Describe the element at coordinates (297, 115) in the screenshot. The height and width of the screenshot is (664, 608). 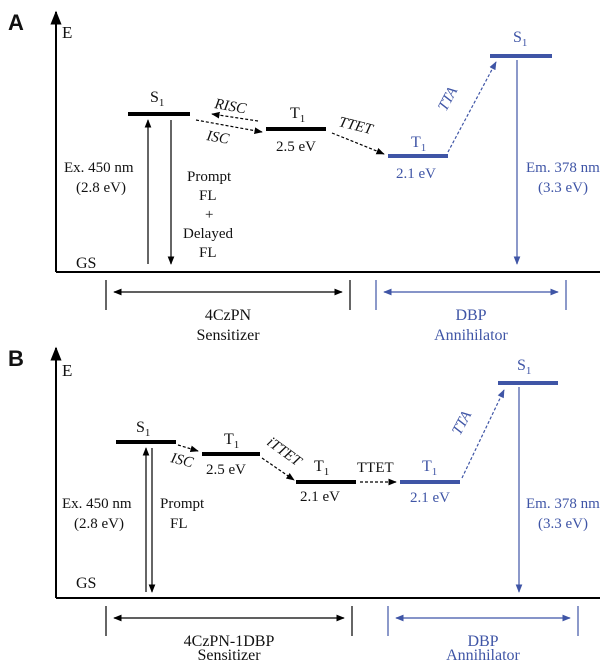
I see `sensitizer-t1-label: T1` at that location.